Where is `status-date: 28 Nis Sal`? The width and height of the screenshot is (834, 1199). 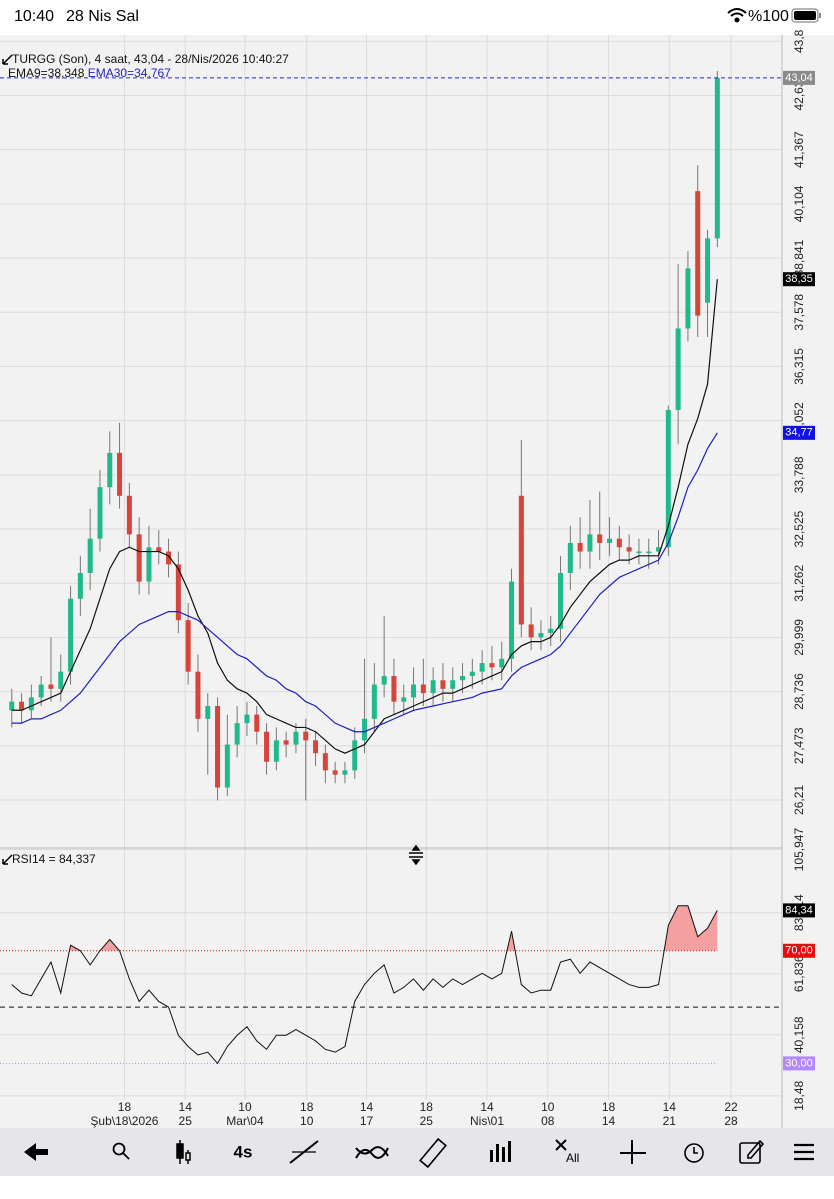 status-date: 28 Nis Sal is located at coordinates (102, 16).